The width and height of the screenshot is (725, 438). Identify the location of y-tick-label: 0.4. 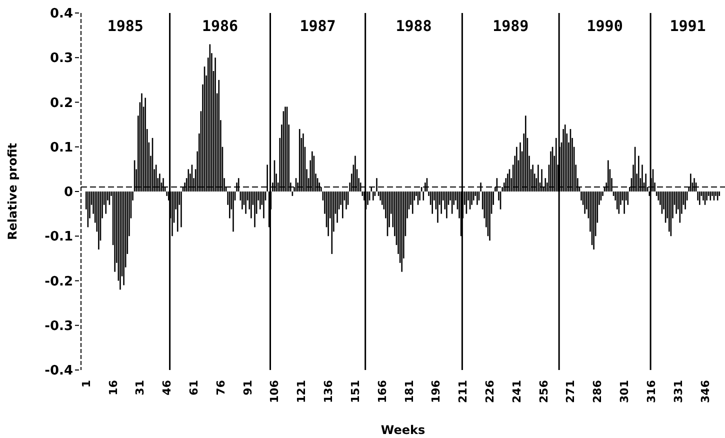
(61, 14).